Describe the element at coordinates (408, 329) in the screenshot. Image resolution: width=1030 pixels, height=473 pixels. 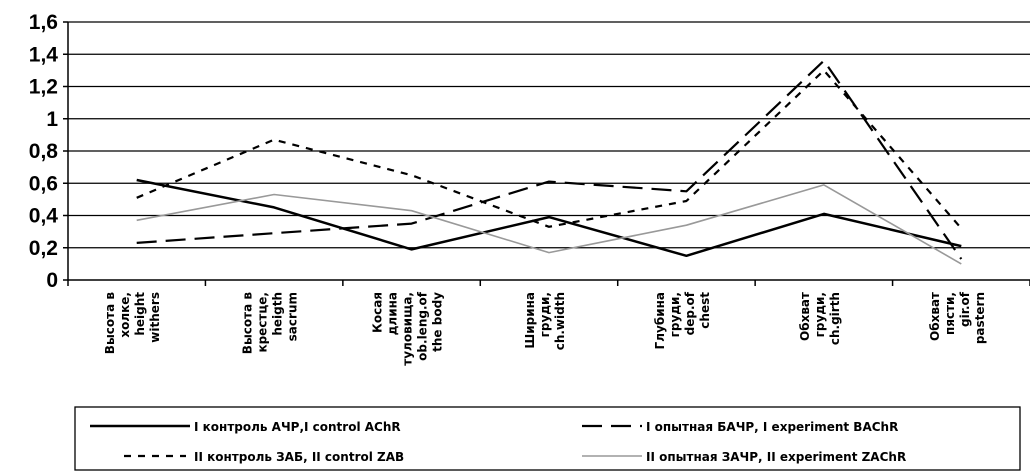
I see `x-category-label: туловища,` at that location.